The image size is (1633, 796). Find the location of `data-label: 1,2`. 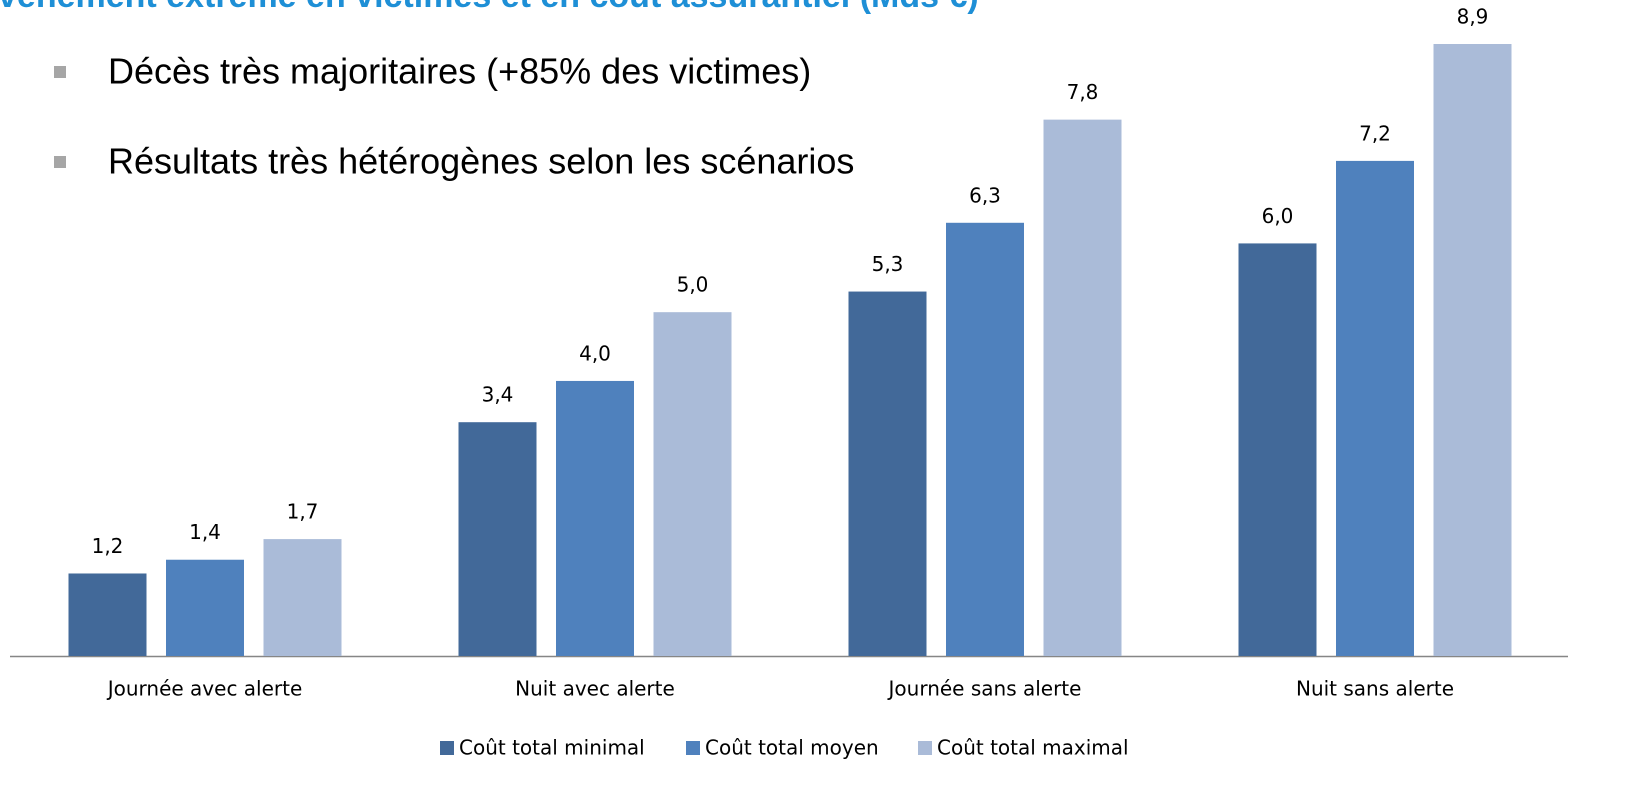

data-label: 1,2 is located at coordinates (108, 546).